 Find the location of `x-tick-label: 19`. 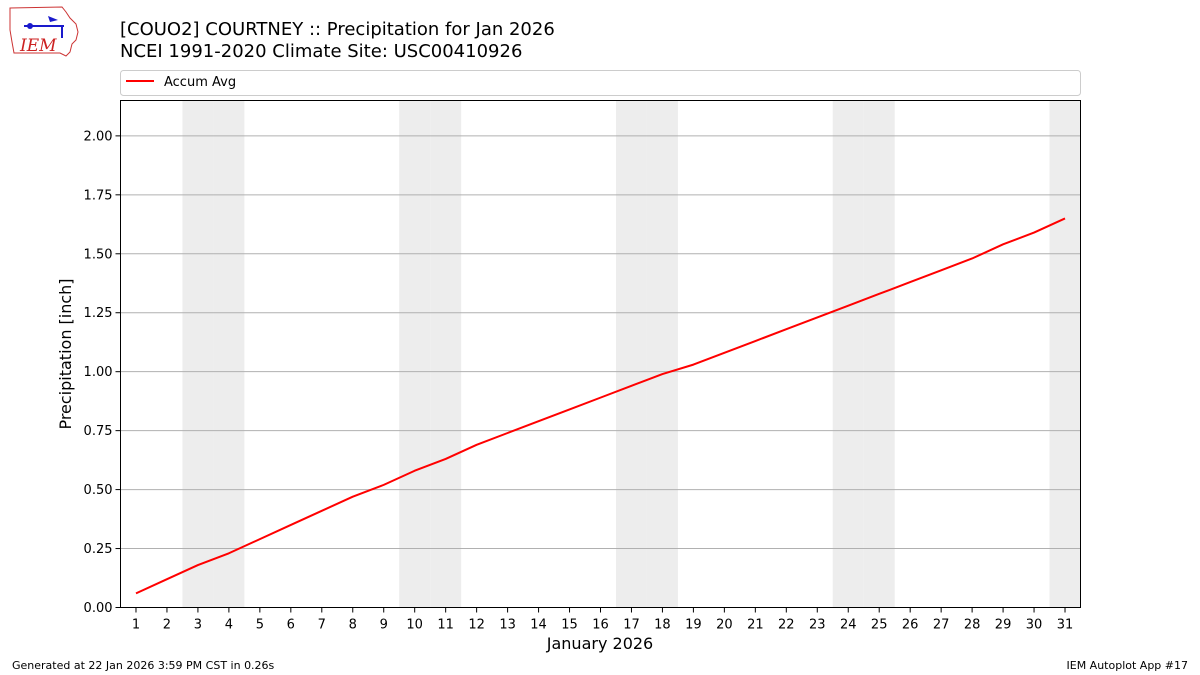

x-tick-label: 19 is located at coordinates (693, 625).